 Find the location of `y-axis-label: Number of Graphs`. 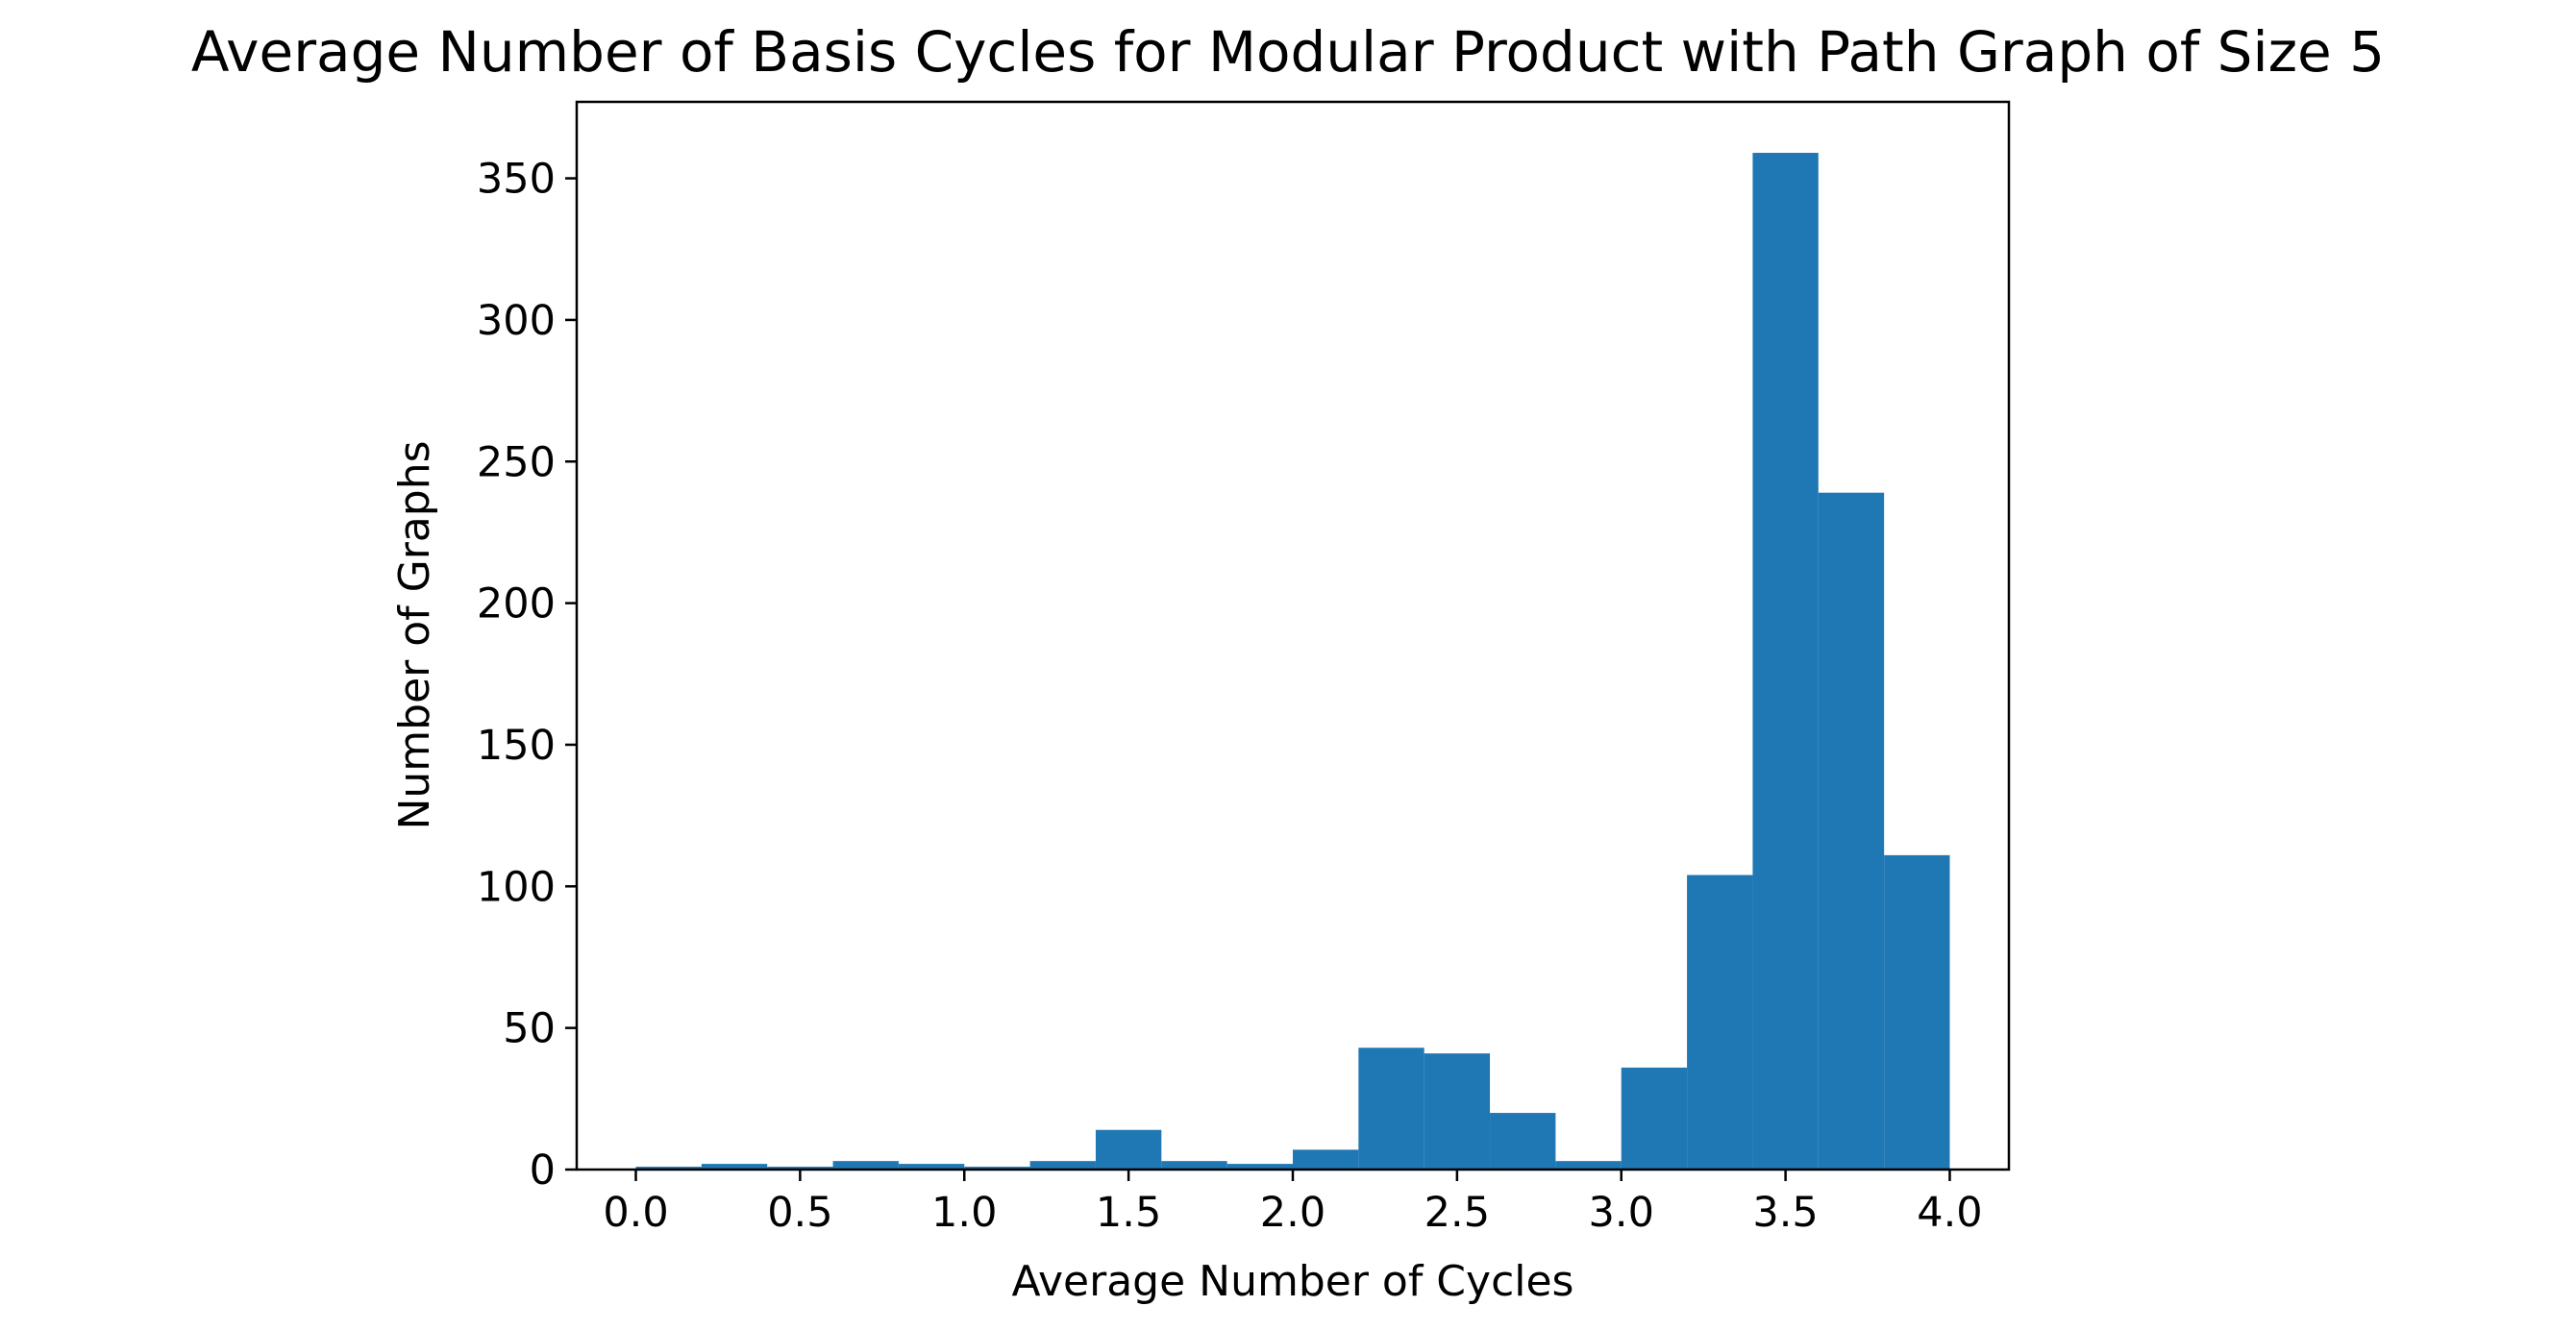

y-axis-label: Number of Graphs is located at coordinates (414, 634).